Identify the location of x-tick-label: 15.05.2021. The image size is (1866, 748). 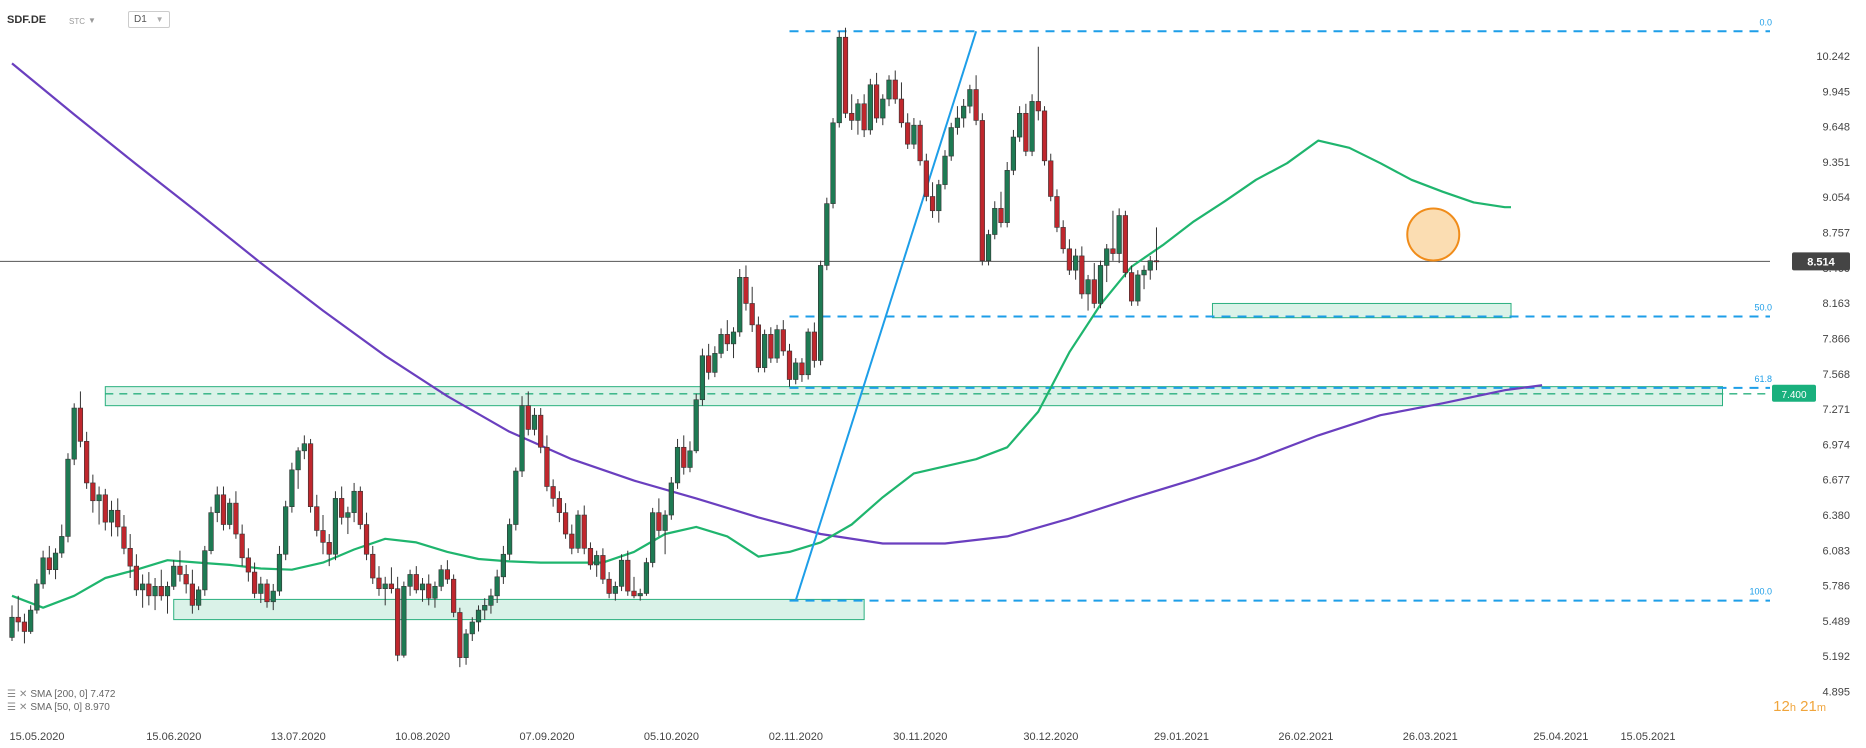
(1647, 737).